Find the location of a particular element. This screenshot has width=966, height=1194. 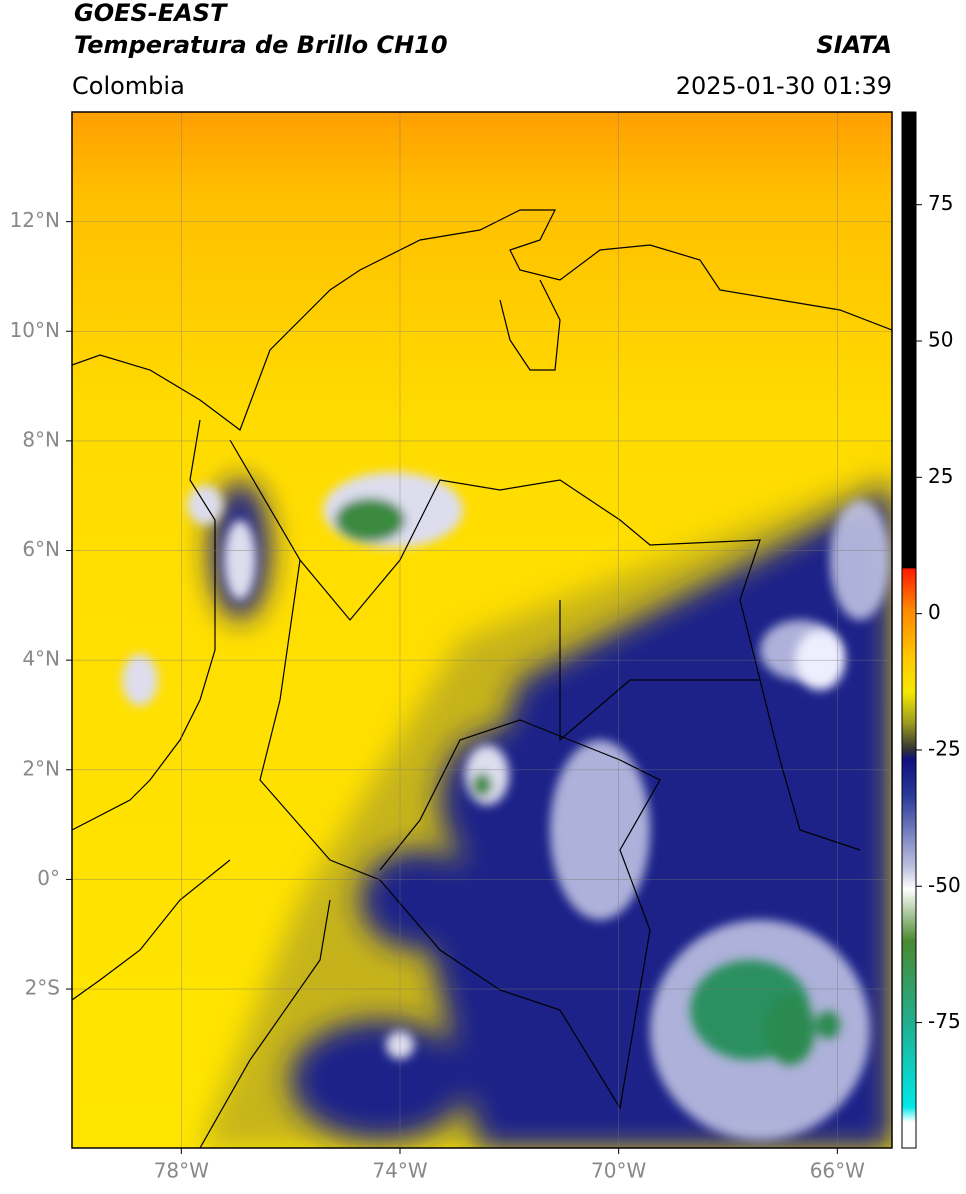

satellite: GOES-EAST is located at coordinates (151, 13).